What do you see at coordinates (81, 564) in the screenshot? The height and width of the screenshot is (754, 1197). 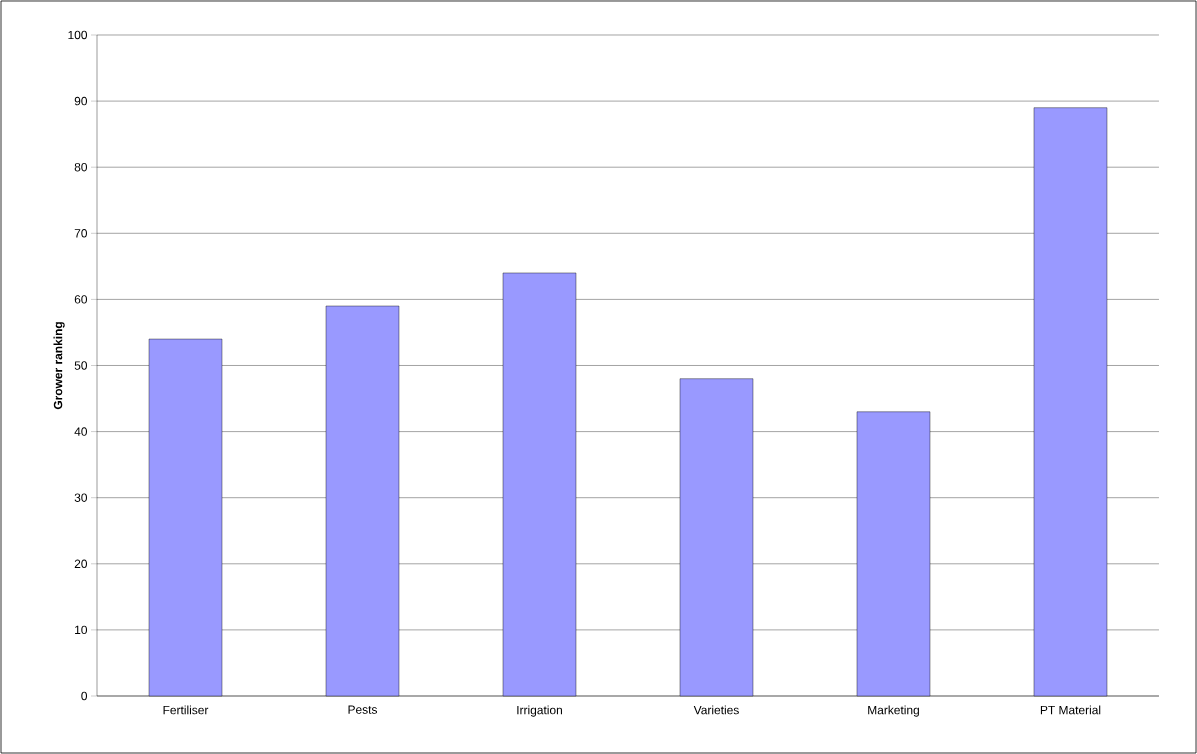 I see `y-tick-label: 20` at bounding box center [81, 564].